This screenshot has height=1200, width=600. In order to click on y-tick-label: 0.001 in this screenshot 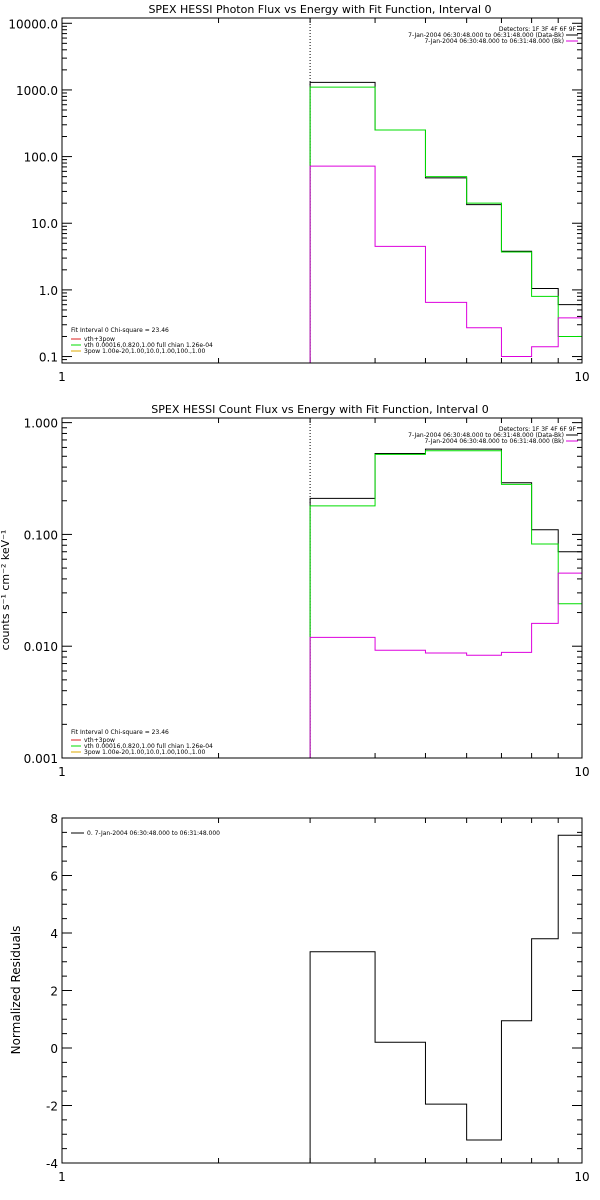, I will do `click(41, 759)`.